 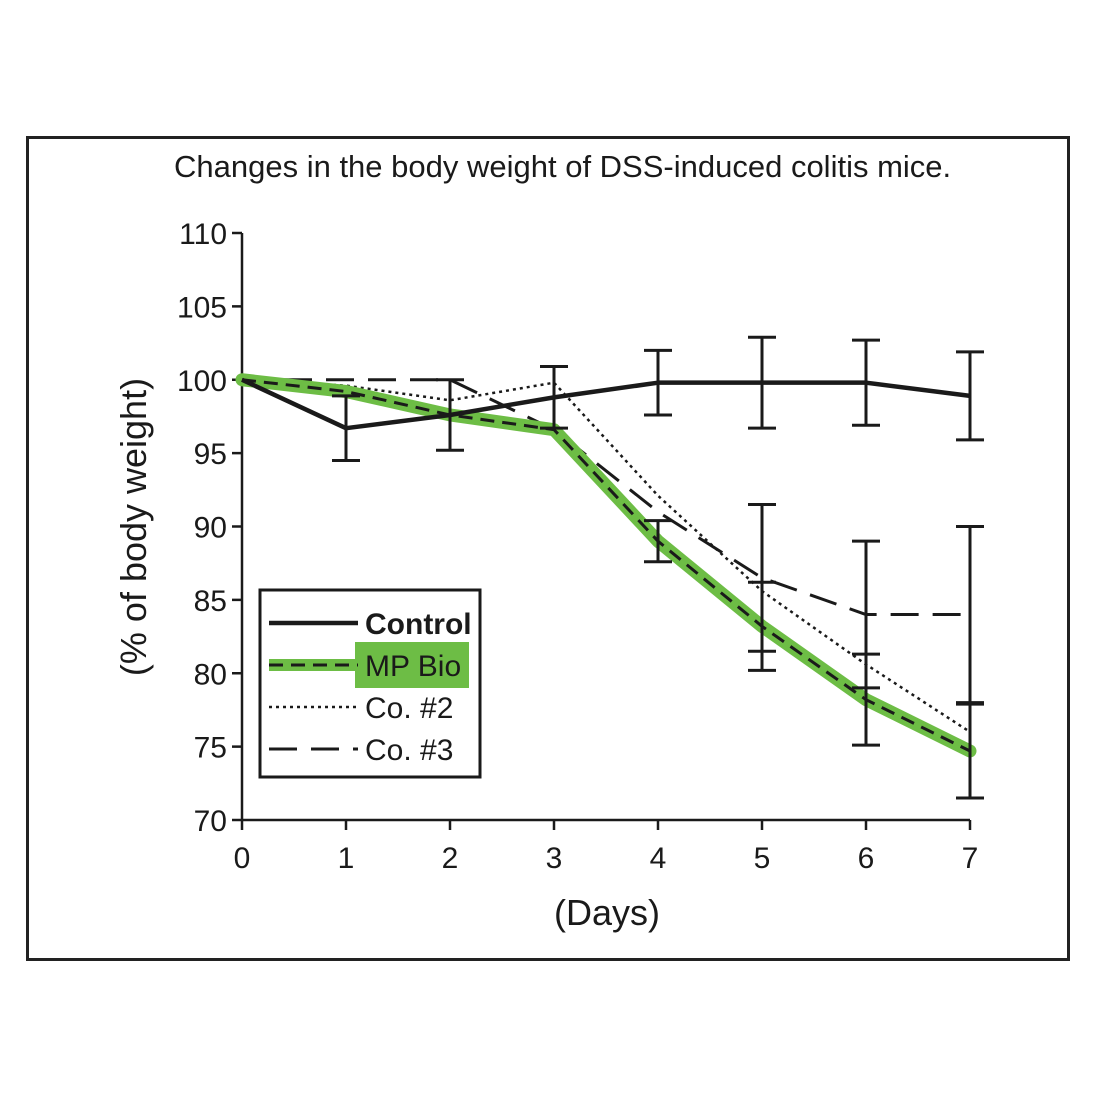 I want to click on x-tick-label: 6, so click(x=866, y=858).